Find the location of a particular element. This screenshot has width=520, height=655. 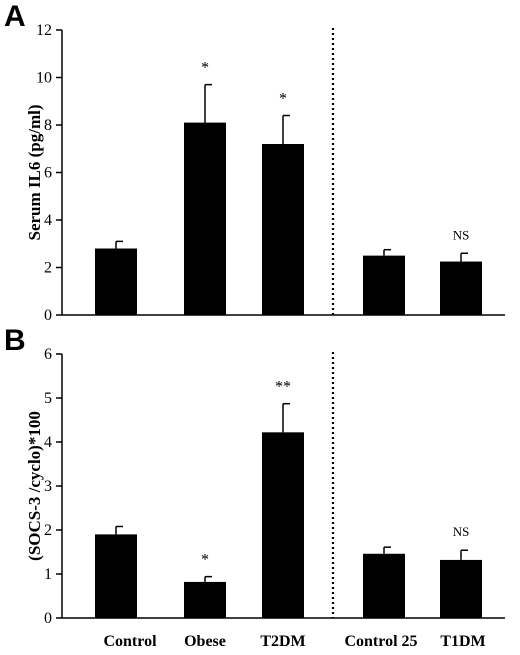

category-label: T1DM is located at coordinates (462, 641).